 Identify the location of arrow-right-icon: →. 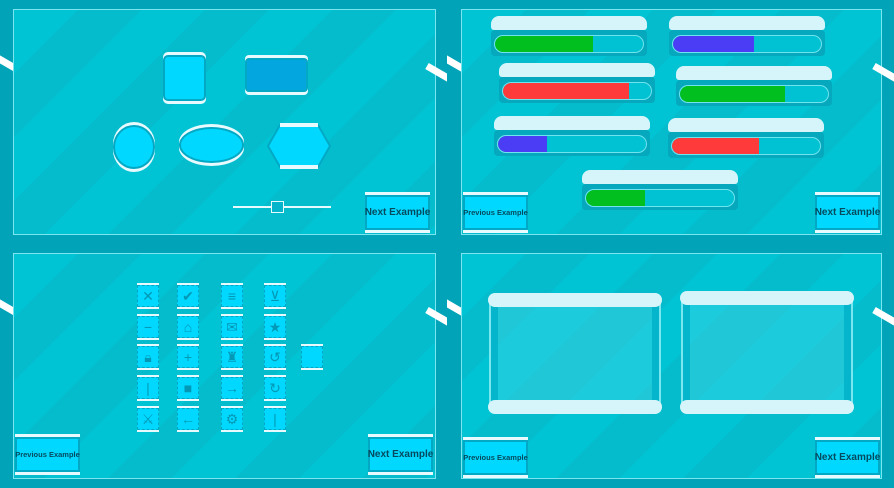
(232, 388).